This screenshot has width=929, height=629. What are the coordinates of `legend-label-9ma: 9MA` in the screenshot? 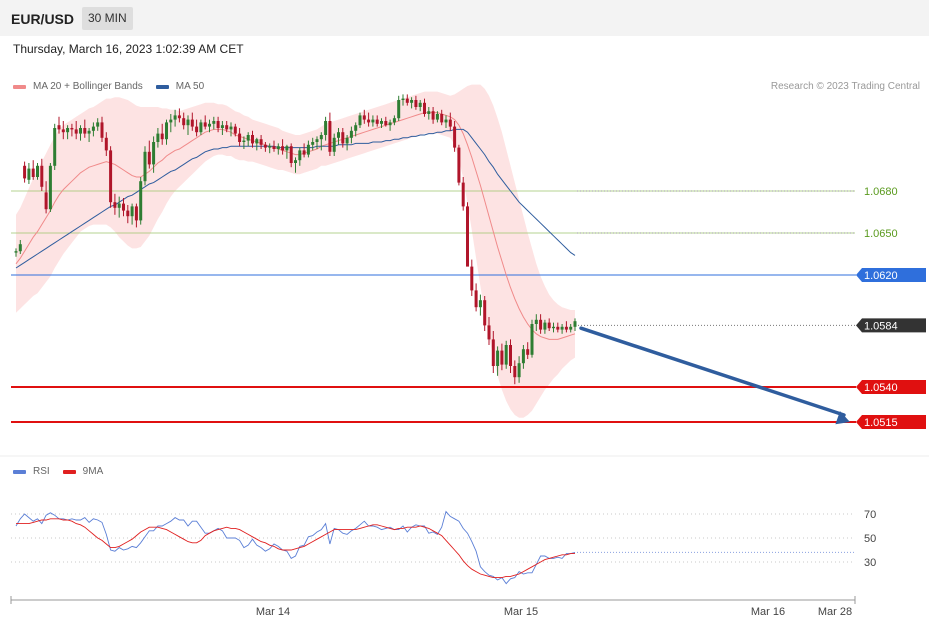 It's located at (93, 471).